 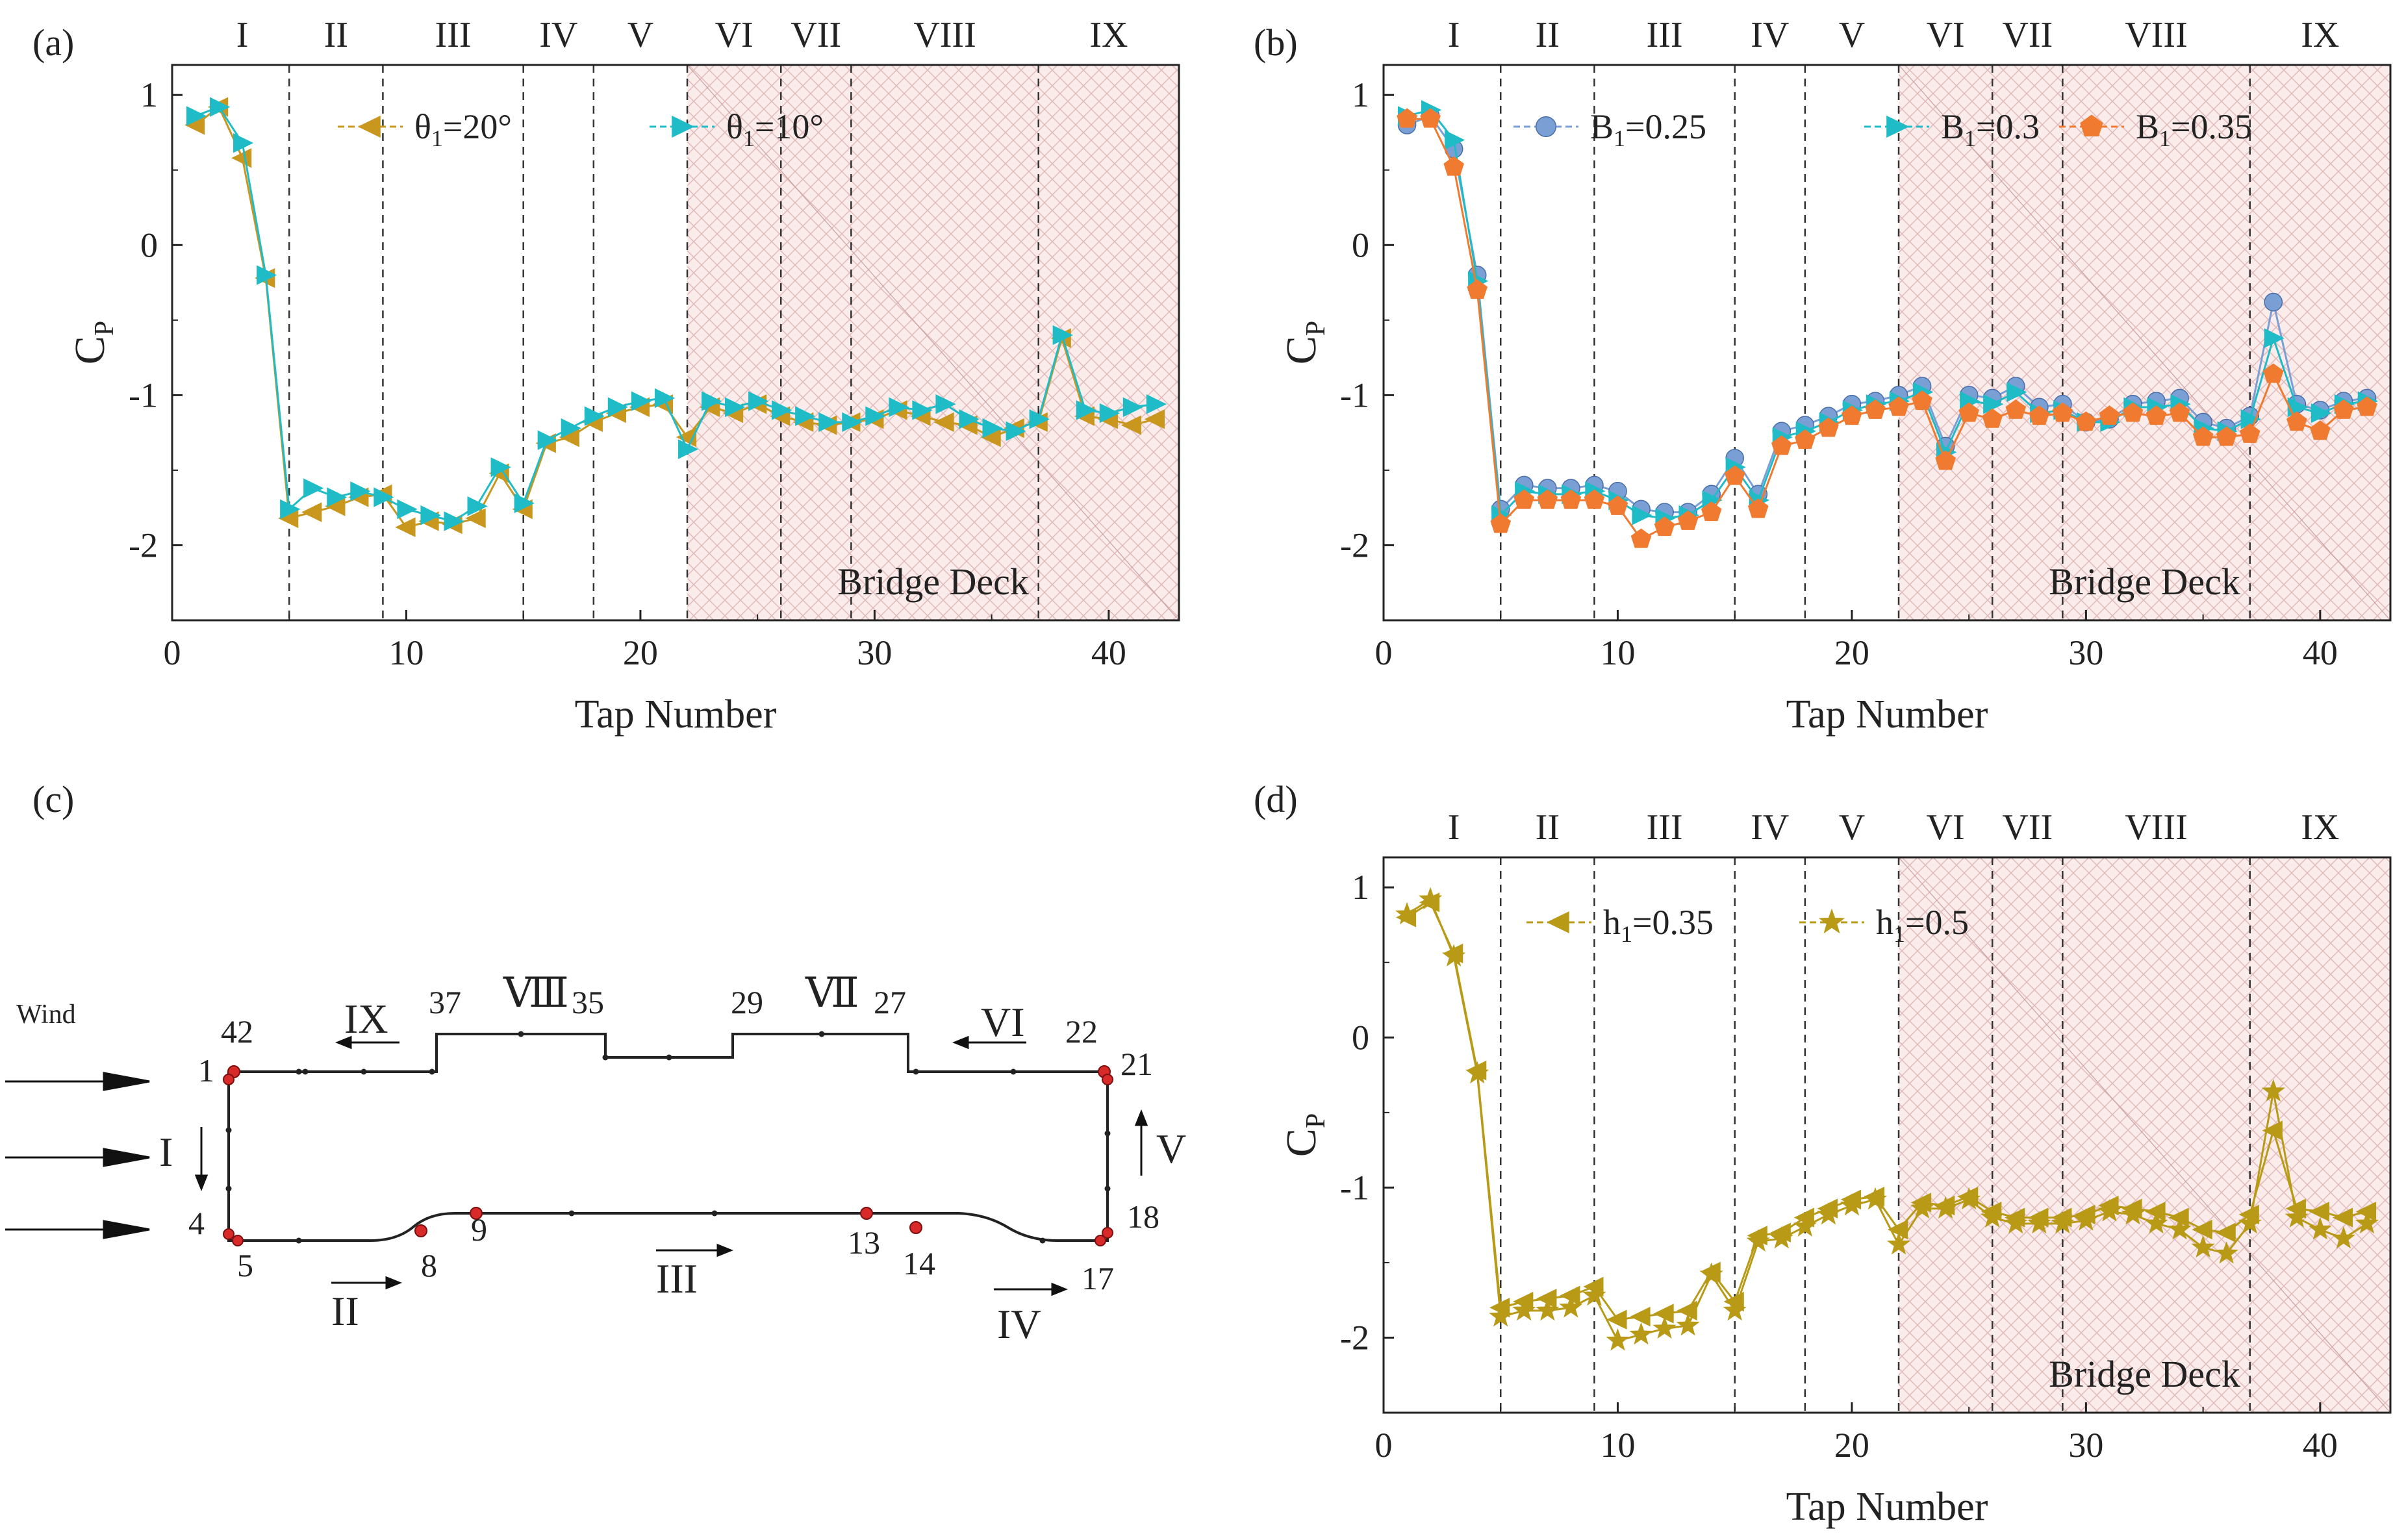 What do you see at coordinates (1454, 827) in the screenshot?
I see `region-label-I: I` at bounding box center [1454, 827].